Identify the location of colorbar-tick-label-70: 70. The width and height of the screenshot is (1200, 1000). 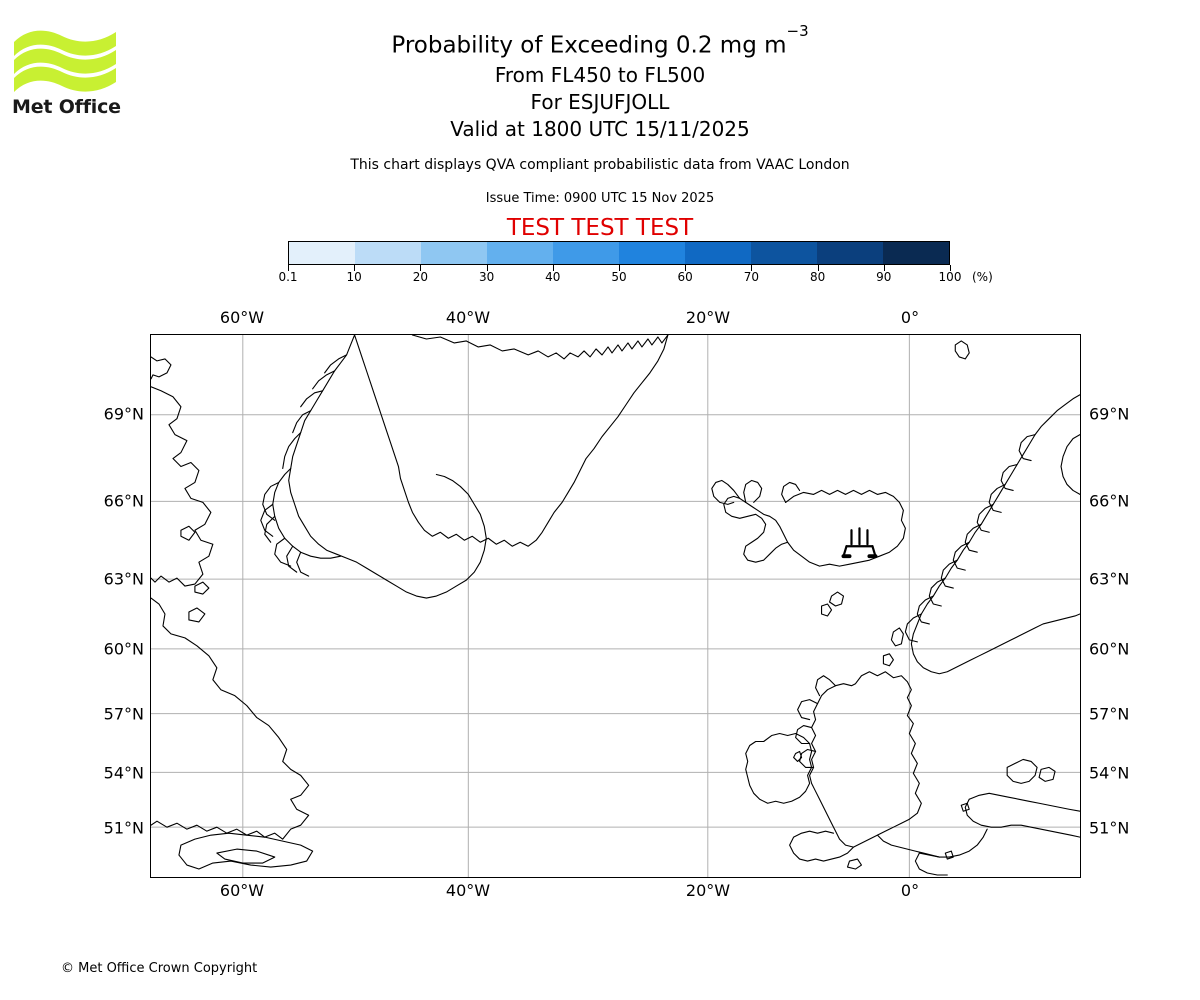
(751, 277).